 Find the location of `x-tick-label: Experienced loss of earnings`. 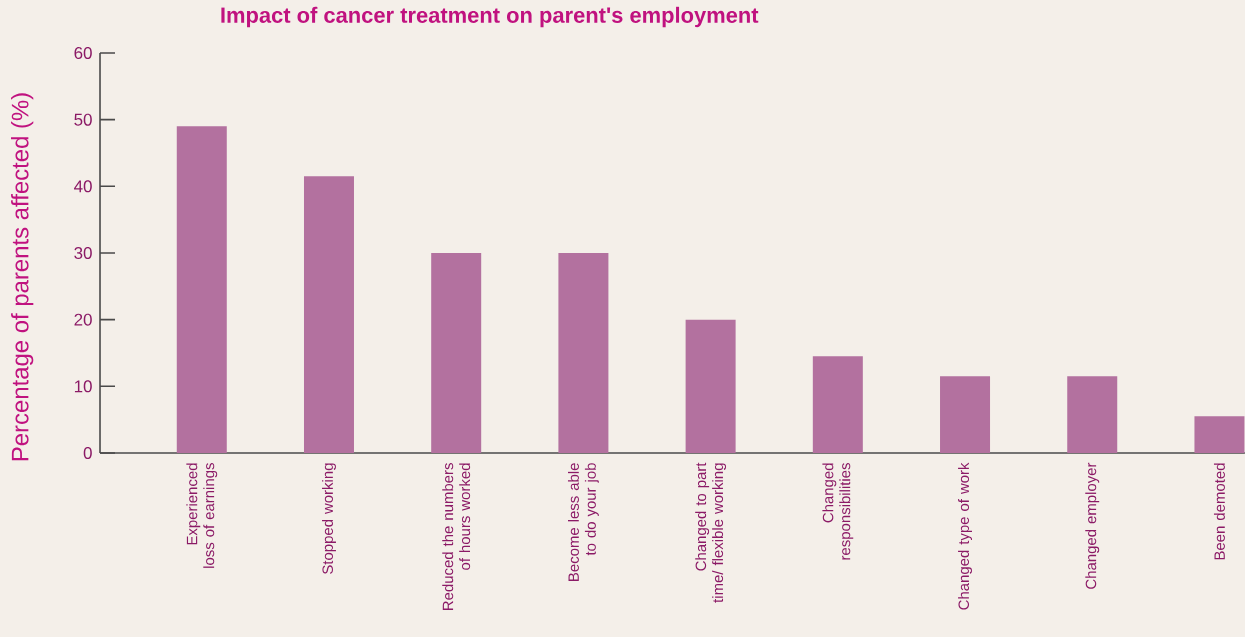

x-tick-label: Experienced loss of earnings is located at coordinates (202, 515).